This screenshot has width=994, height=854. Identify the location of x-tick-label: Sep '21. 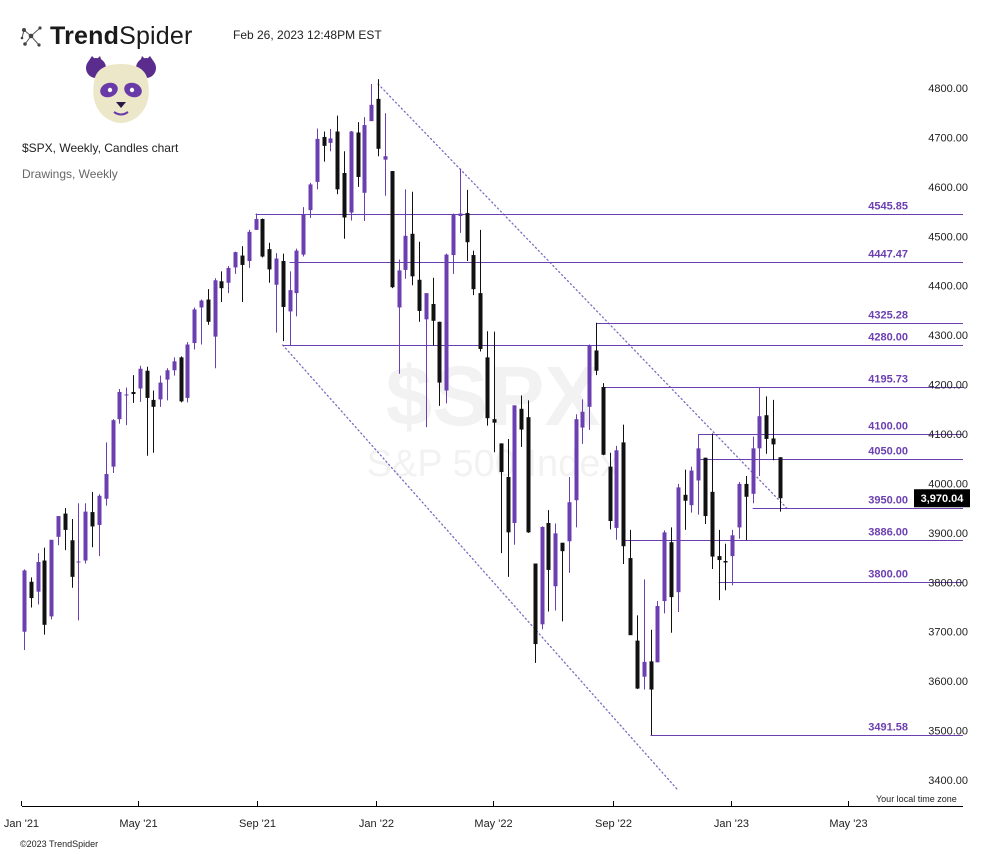
(257, 824).